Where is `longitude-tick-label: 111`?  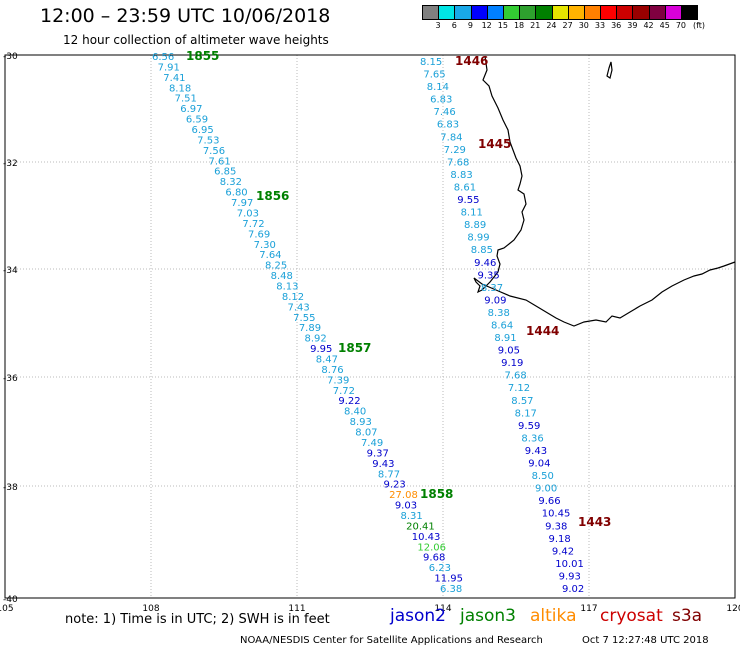
longitude-tick-label: 111 is located at coordinates (296, 609).